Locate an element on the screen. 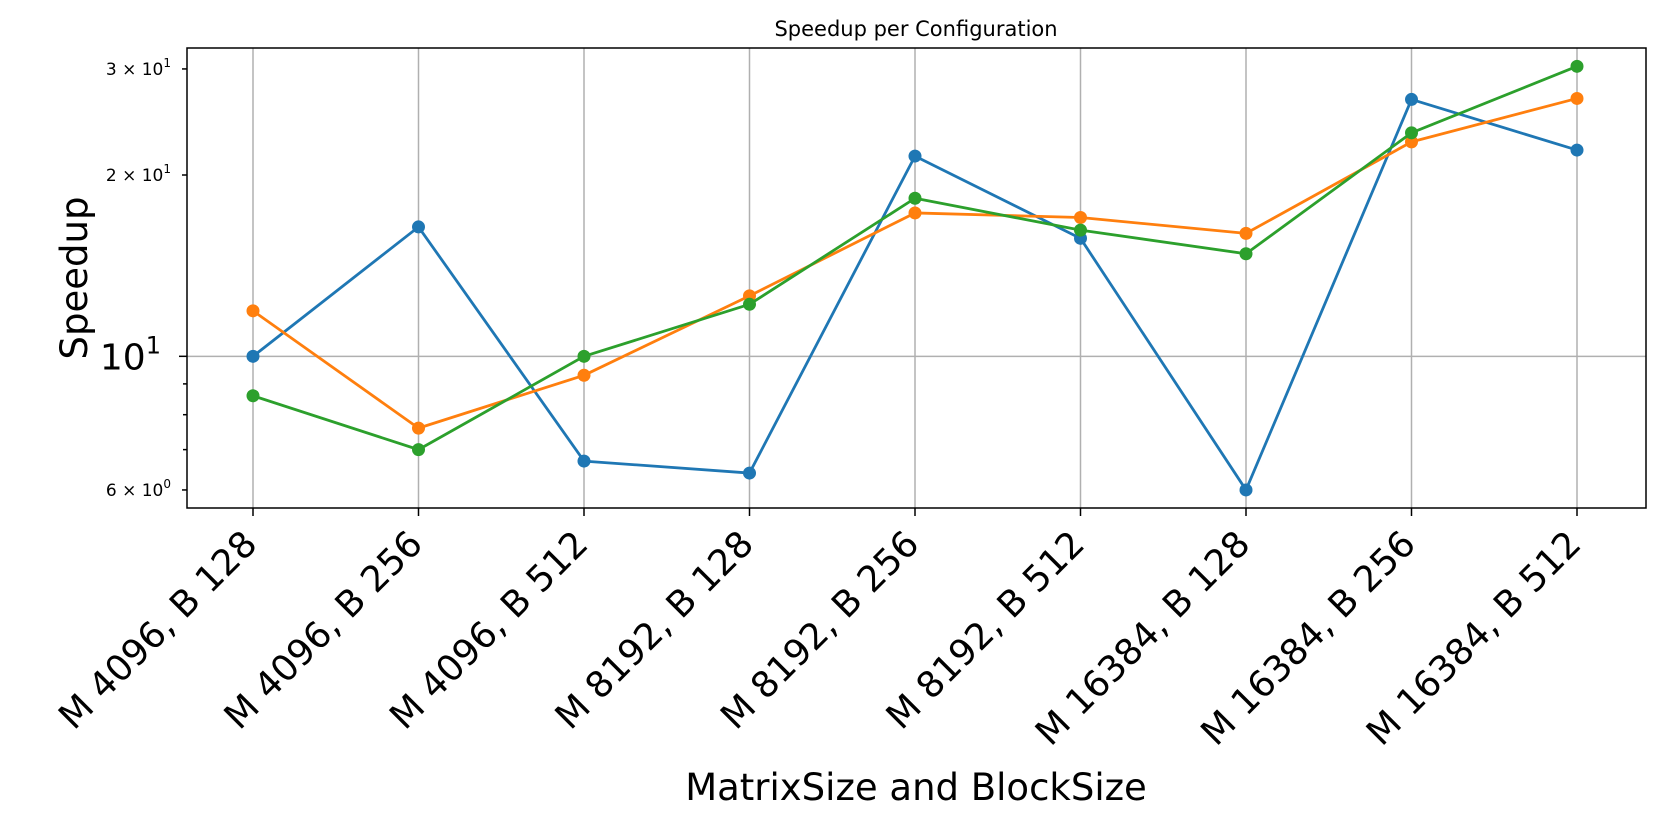 The height and width of the screenshot is (830, 1661). y-tick-label: 6 × 100 is located at coordinates (138, 489).